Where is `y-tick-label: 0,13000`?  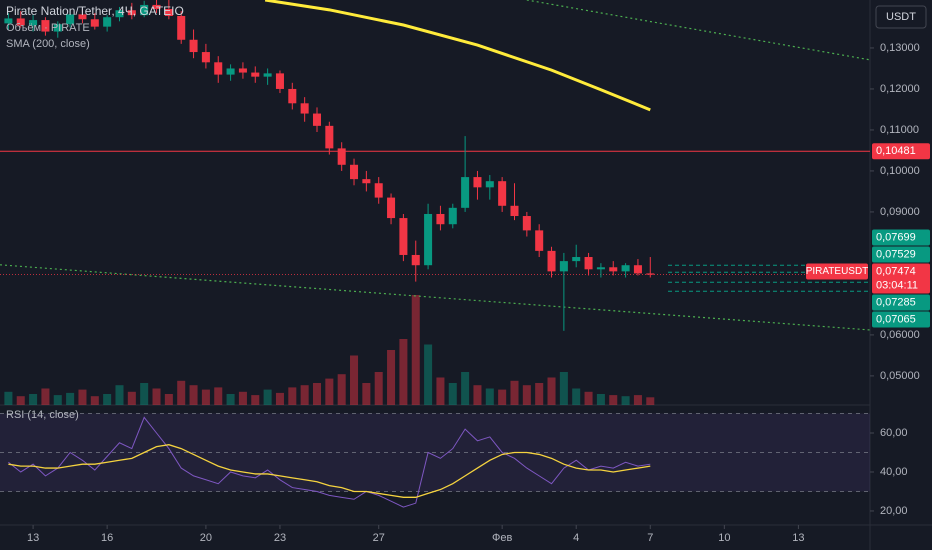 y-tick-label: 0,13000 is located at coordinates (900, 48).